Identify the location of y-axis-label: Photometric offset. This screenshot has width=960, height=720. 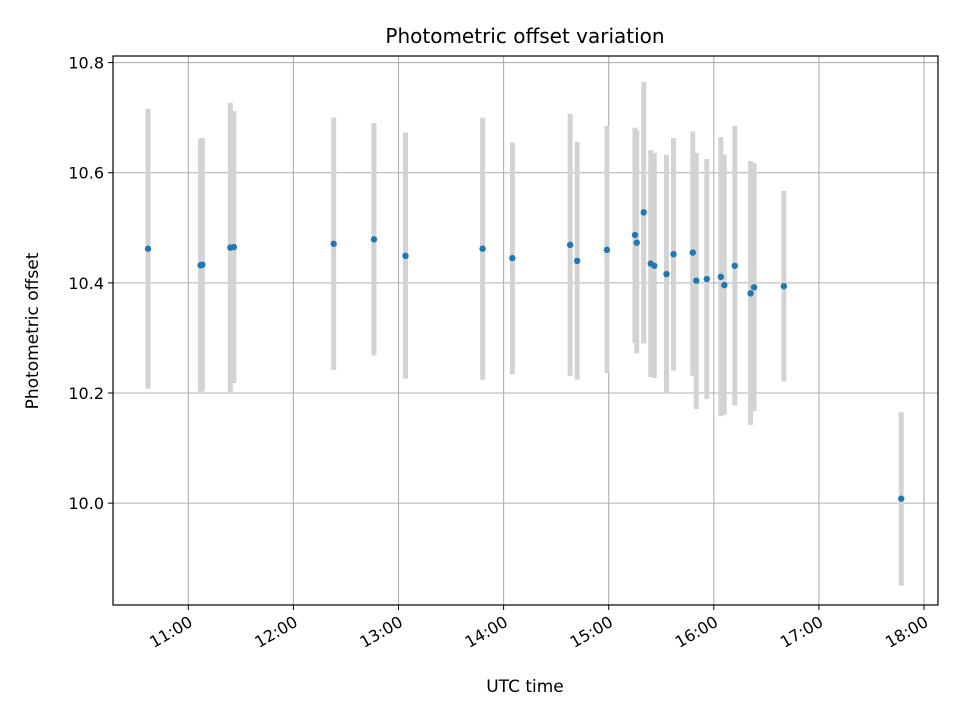
(33, 330).